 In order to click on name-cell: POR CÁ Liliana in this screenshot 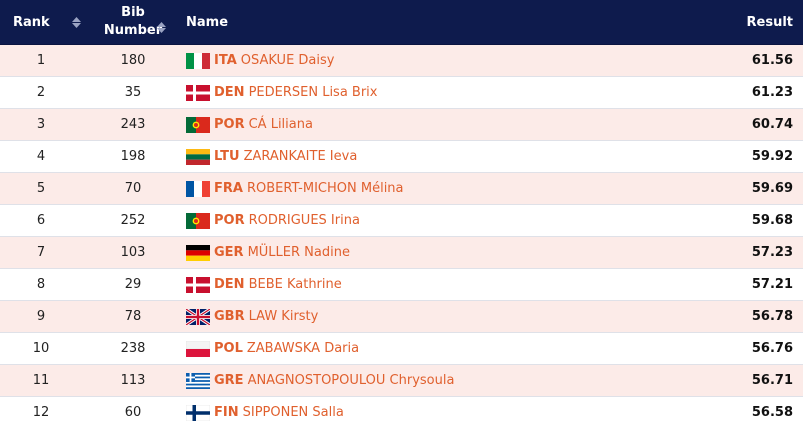, I will do `click(428, 124)`.